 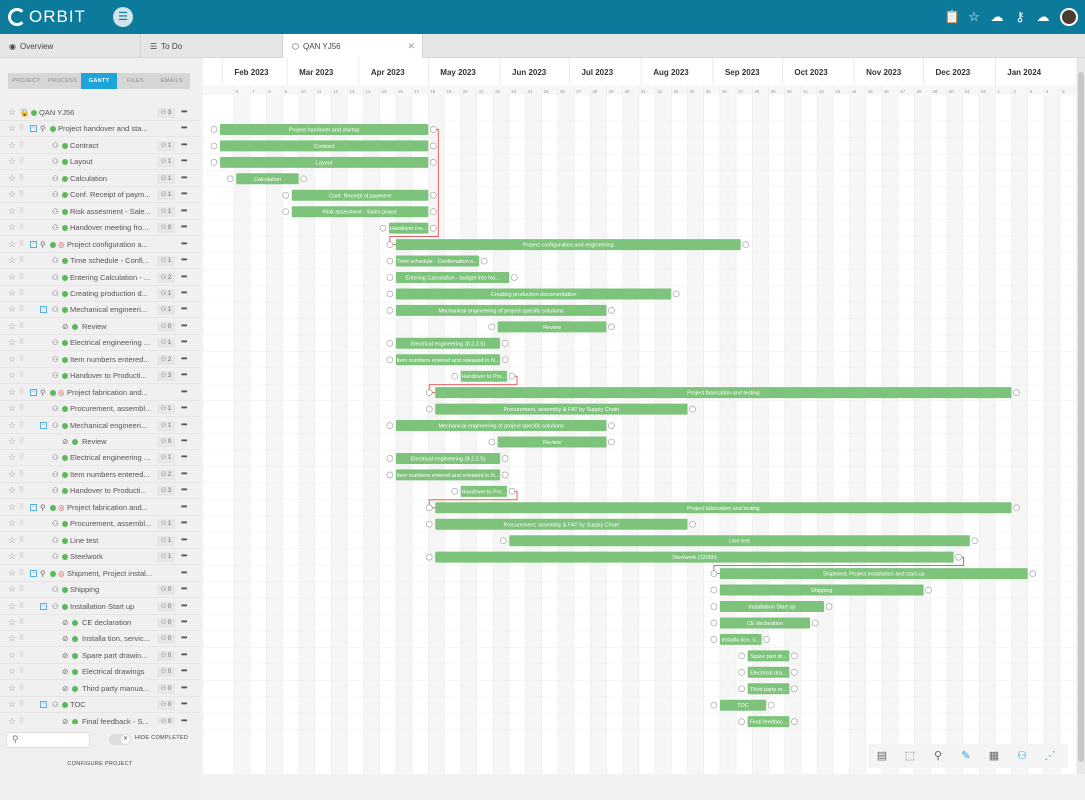 What do you see at coordinates (70, 46) in the screenshot?
I see `tab-overview: ◉ Overview` at bounding box center [70, 46].